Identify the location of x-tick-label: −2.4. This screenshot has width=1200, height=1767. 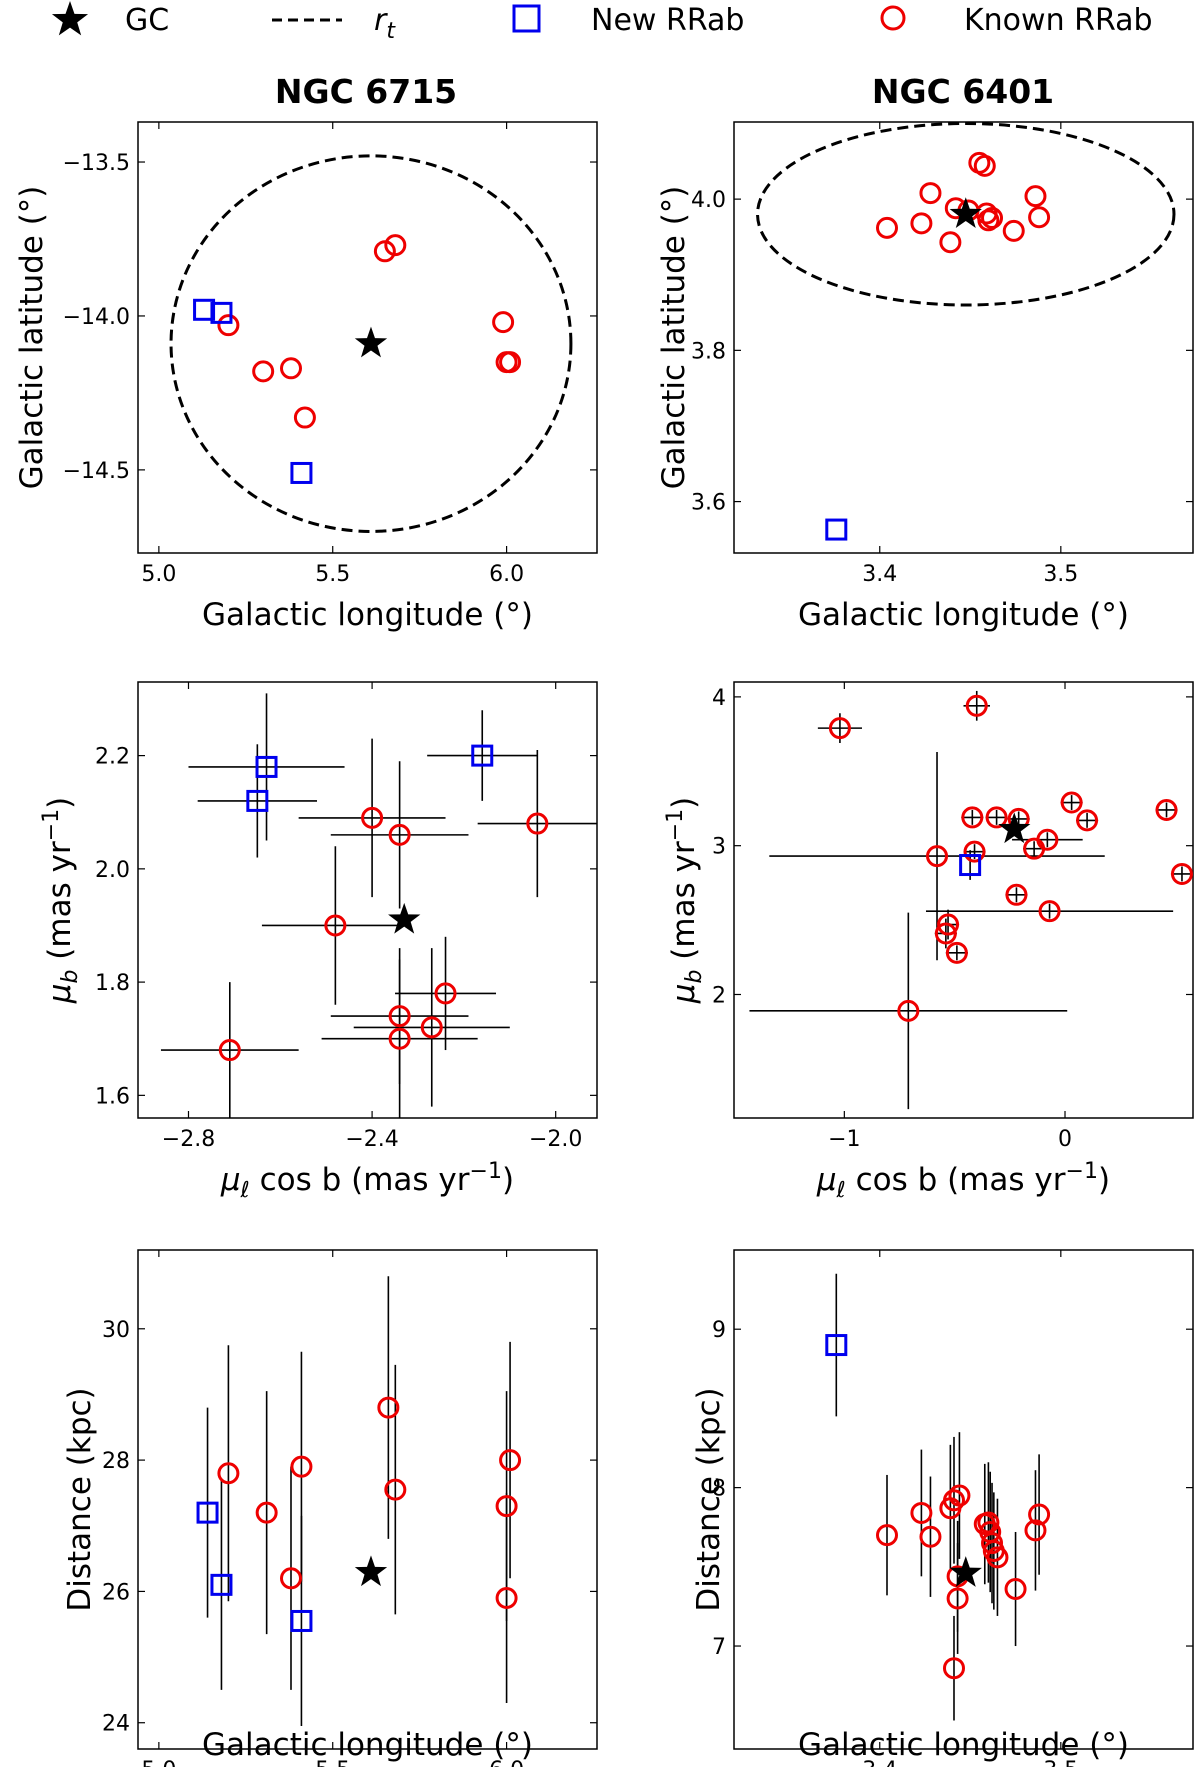
(371, 1139).